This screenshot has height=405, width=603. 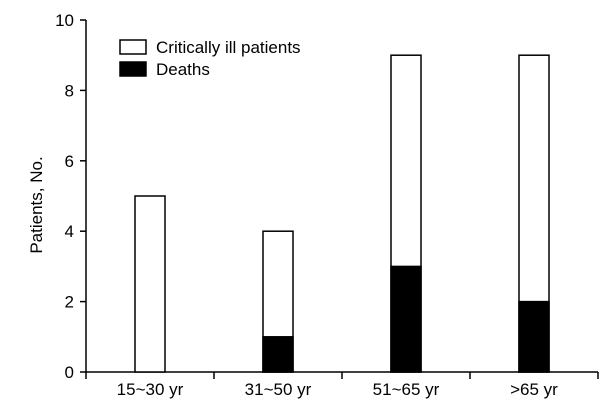 What do you see at coordinates (406, 389) in the screenshot?
I see `x-tick-label: 51~65 yr` at bounding box center [406, 389].